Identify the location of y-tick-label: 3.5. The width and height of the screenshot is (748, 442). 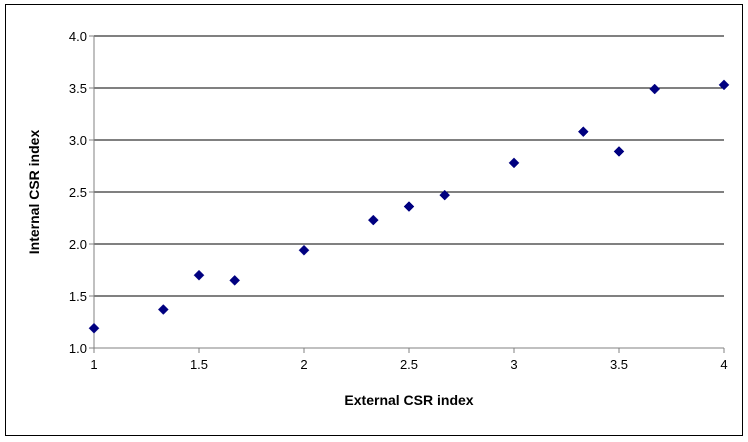
(78, 88).